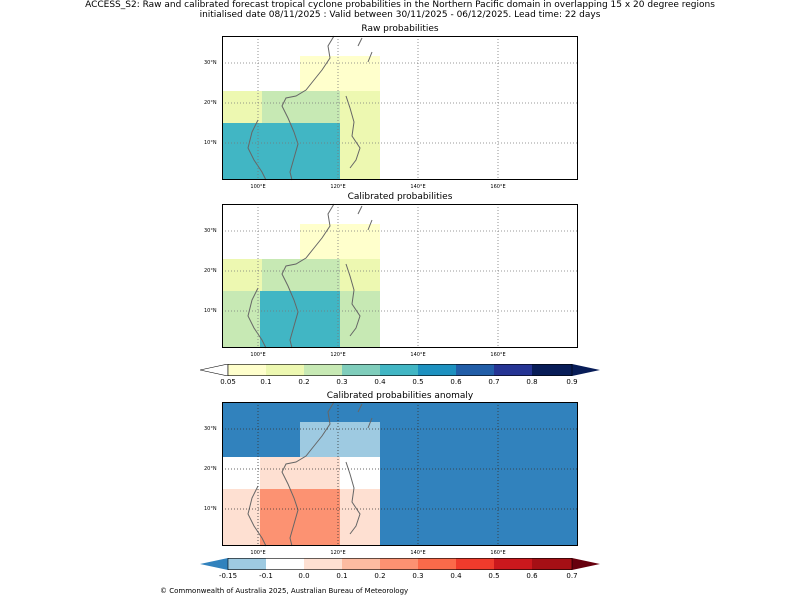  What do you see at coordinates (418, 576) in the screenshot?
I see `colorbar-anom-label: 0.3` at bounding box center [418, 576].